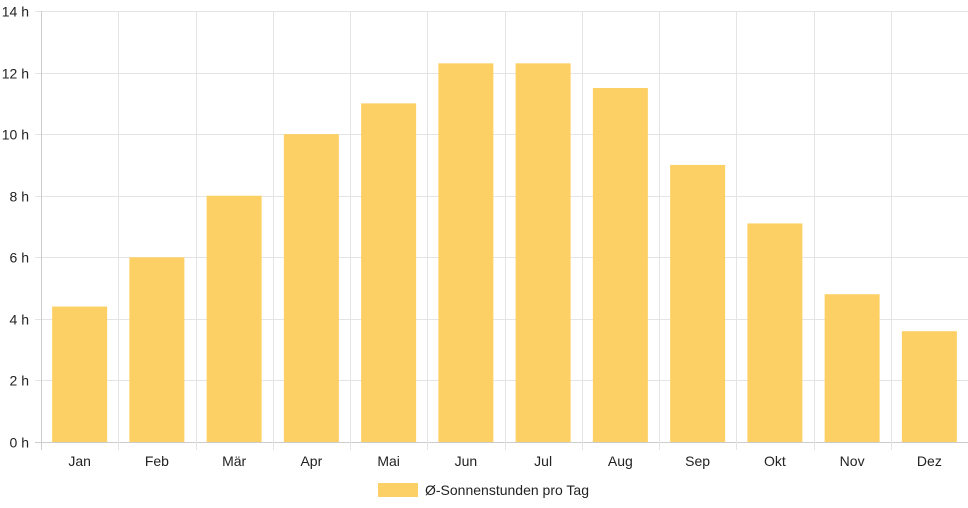  I want to click on x-tick-label: Jun, so click(466, 461).